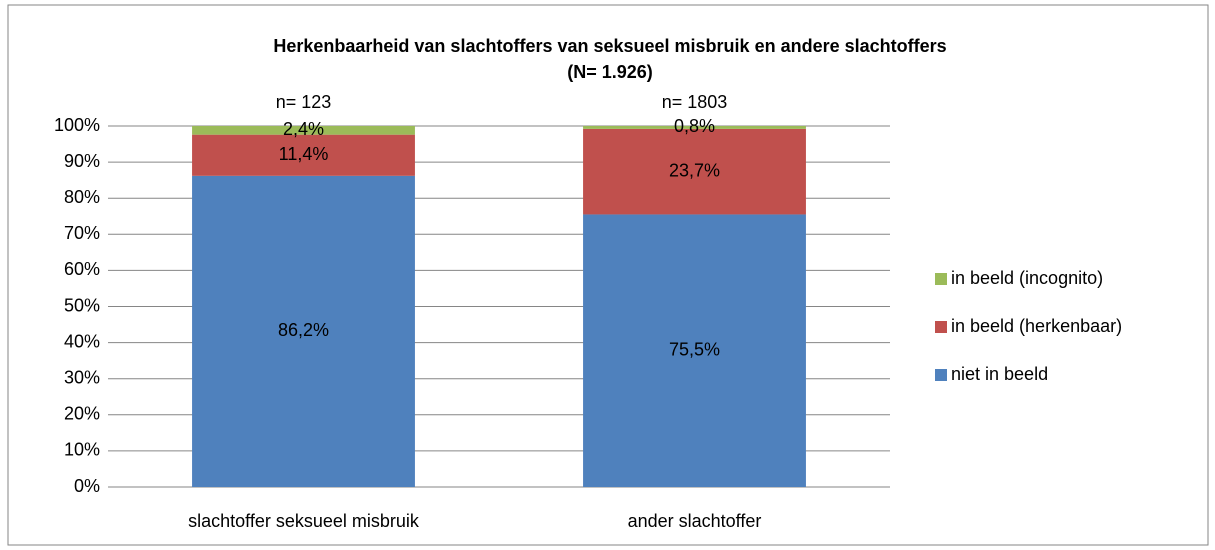 The height and width of the screenshot is (550, 1215). I want to click on x-tick-label: slachtoffer seksueel misbruik, so click(304, 521).